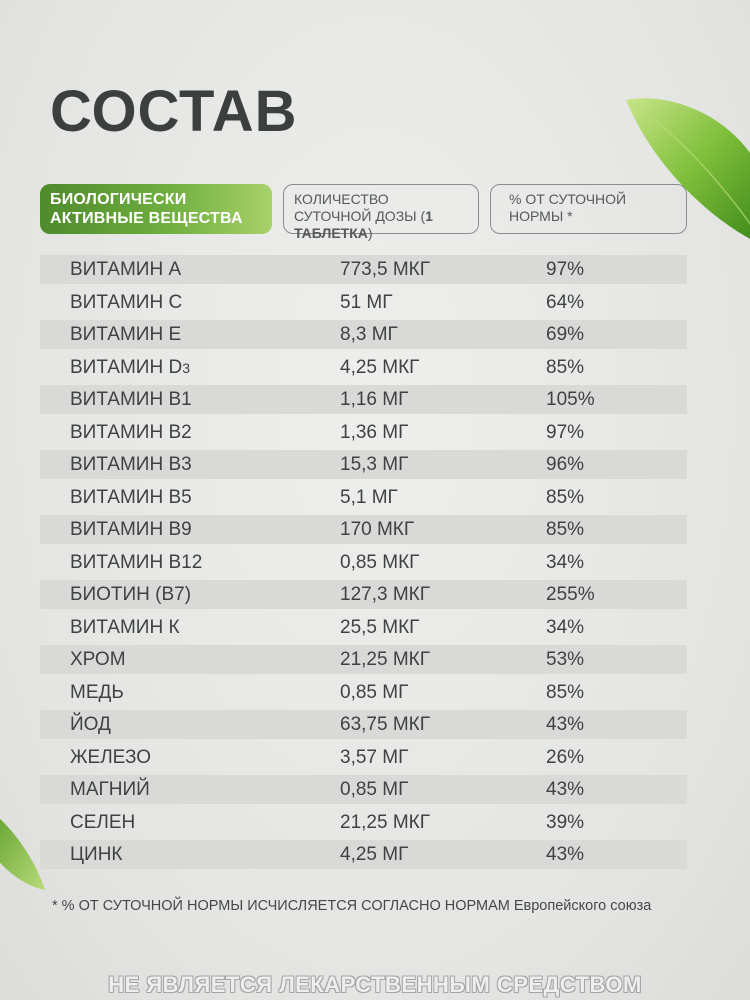 Image resolution: width=750 pixels, height=1000 pixels. I want to click on table-row: ЙОД 63,75 МКГ 43%, so click(363, 725).